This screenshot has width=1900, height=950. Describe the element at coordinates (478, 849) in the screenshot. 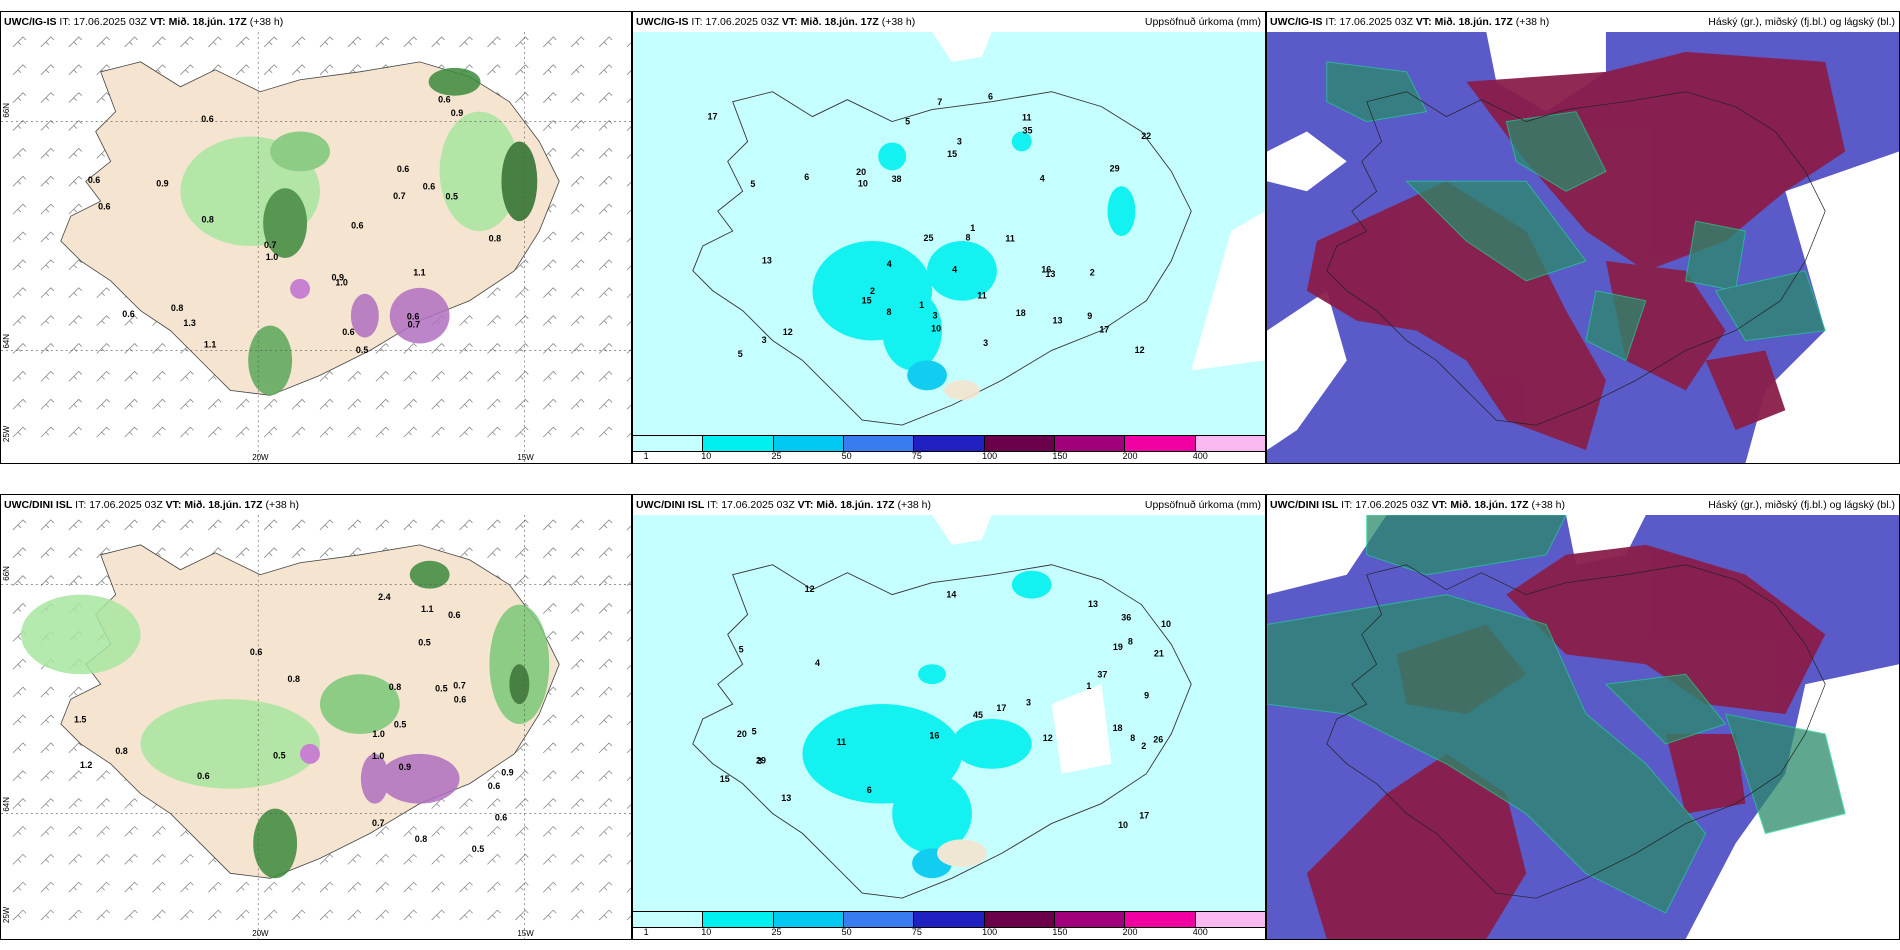

I see `map-value-label: 0.5` at that location.